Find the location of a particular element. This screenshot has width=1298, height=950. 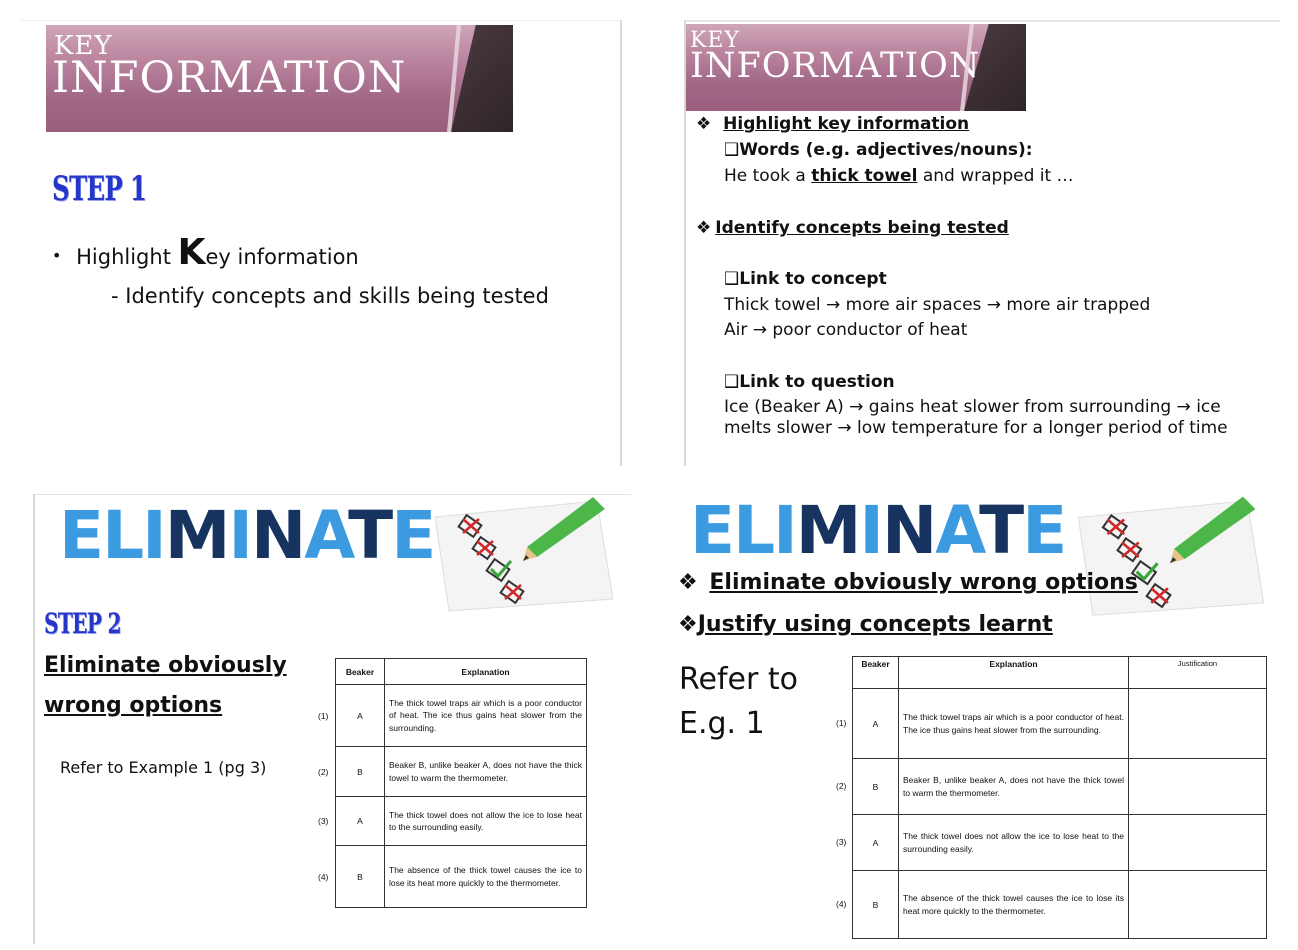

bullet-justify-text: Justify using concepts learnt is located at coordinates (875, 624).